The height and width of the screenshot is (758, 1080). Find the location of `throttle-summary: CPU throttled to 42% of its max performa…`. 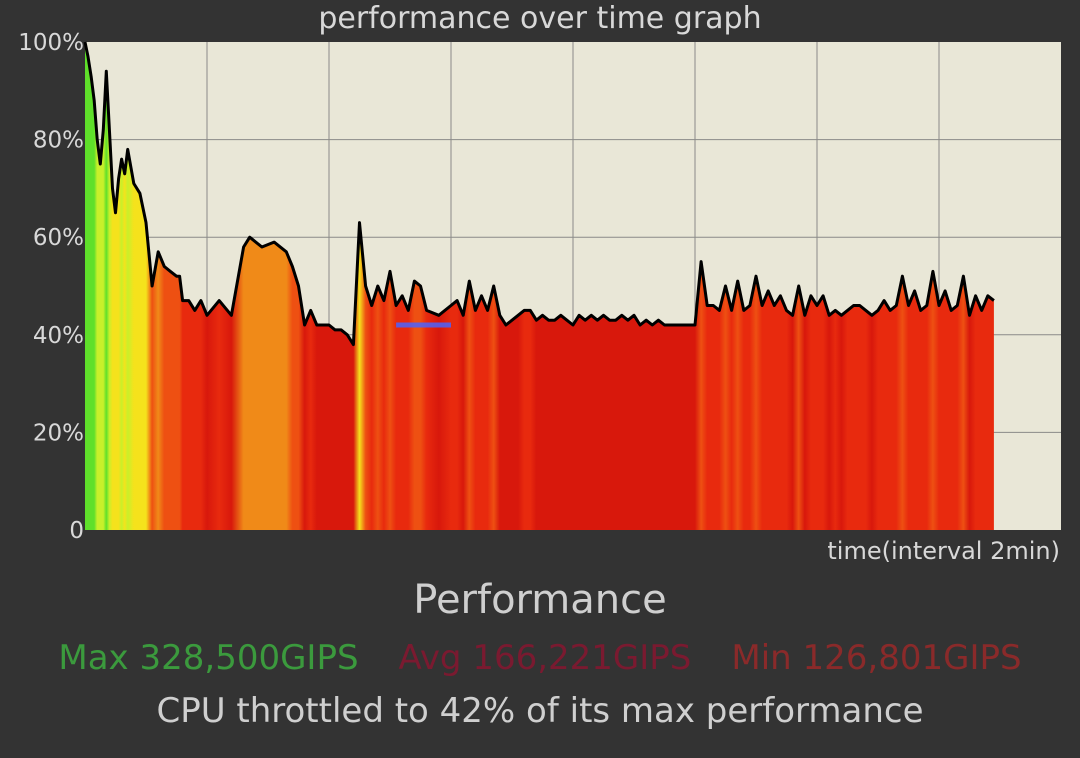

throttle-summary: CPU throttled to 42% of its max performa… is located at coordinates (540, 711).